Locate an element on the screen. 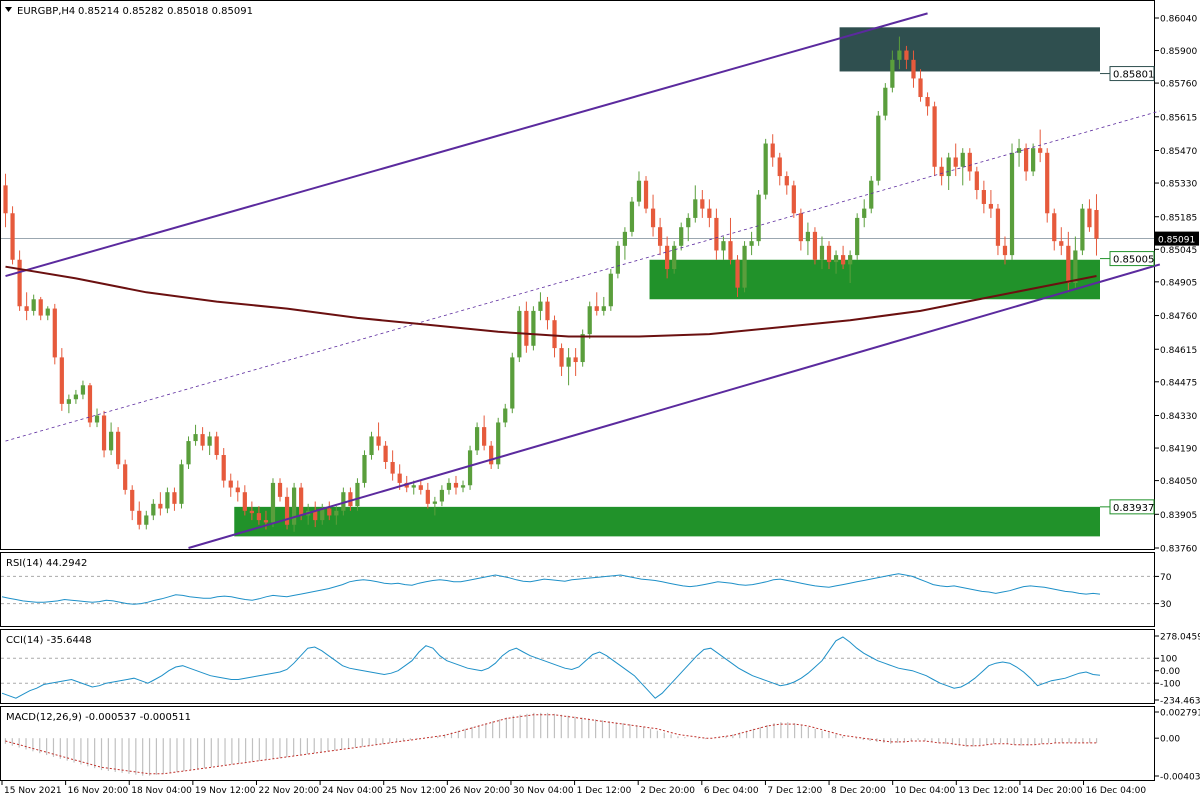 The height and width of the screenshot is (803, 1200). time-tick-label: 22 Nov 20:00 is located at coordinates (288, 791).